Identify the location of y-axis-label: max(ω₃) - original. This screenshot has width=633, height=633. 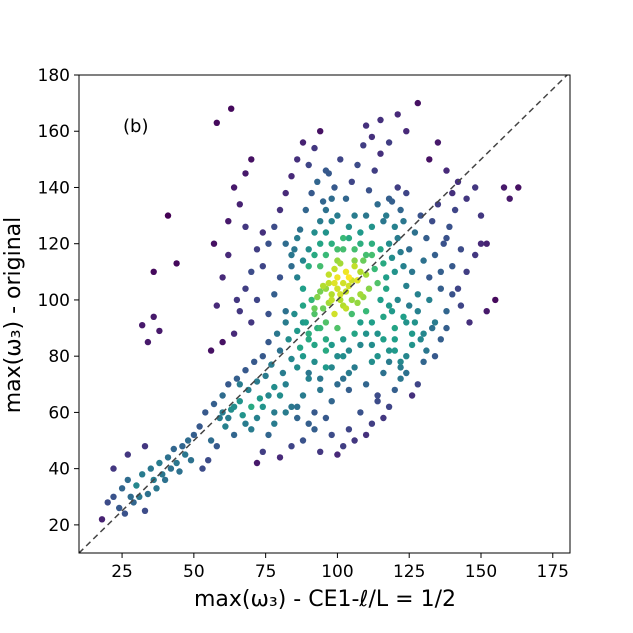
(13, 315).